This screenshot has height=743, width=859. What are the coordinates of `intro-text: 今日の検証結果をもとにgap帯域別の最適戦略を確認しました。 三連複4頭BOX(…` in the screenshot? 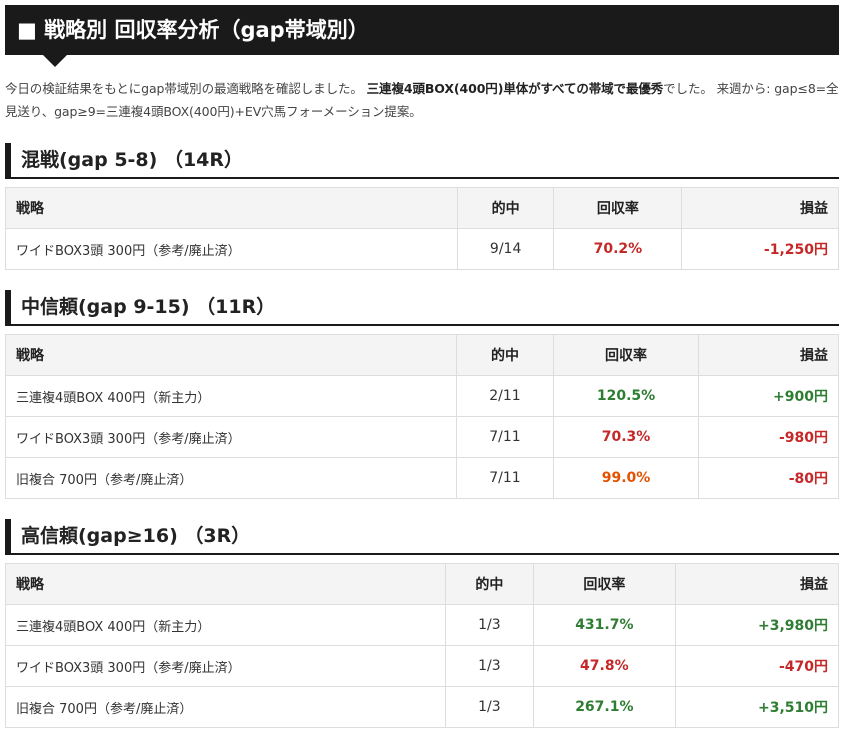 It's located at (422, 100).